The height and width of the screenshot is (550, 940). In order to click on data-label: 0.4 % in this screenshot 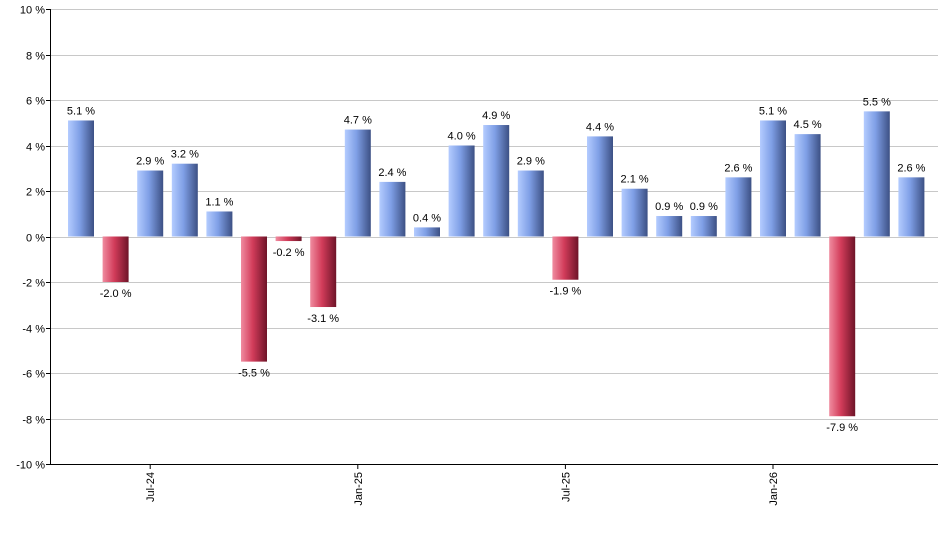, I will do `click(427, 218)`.